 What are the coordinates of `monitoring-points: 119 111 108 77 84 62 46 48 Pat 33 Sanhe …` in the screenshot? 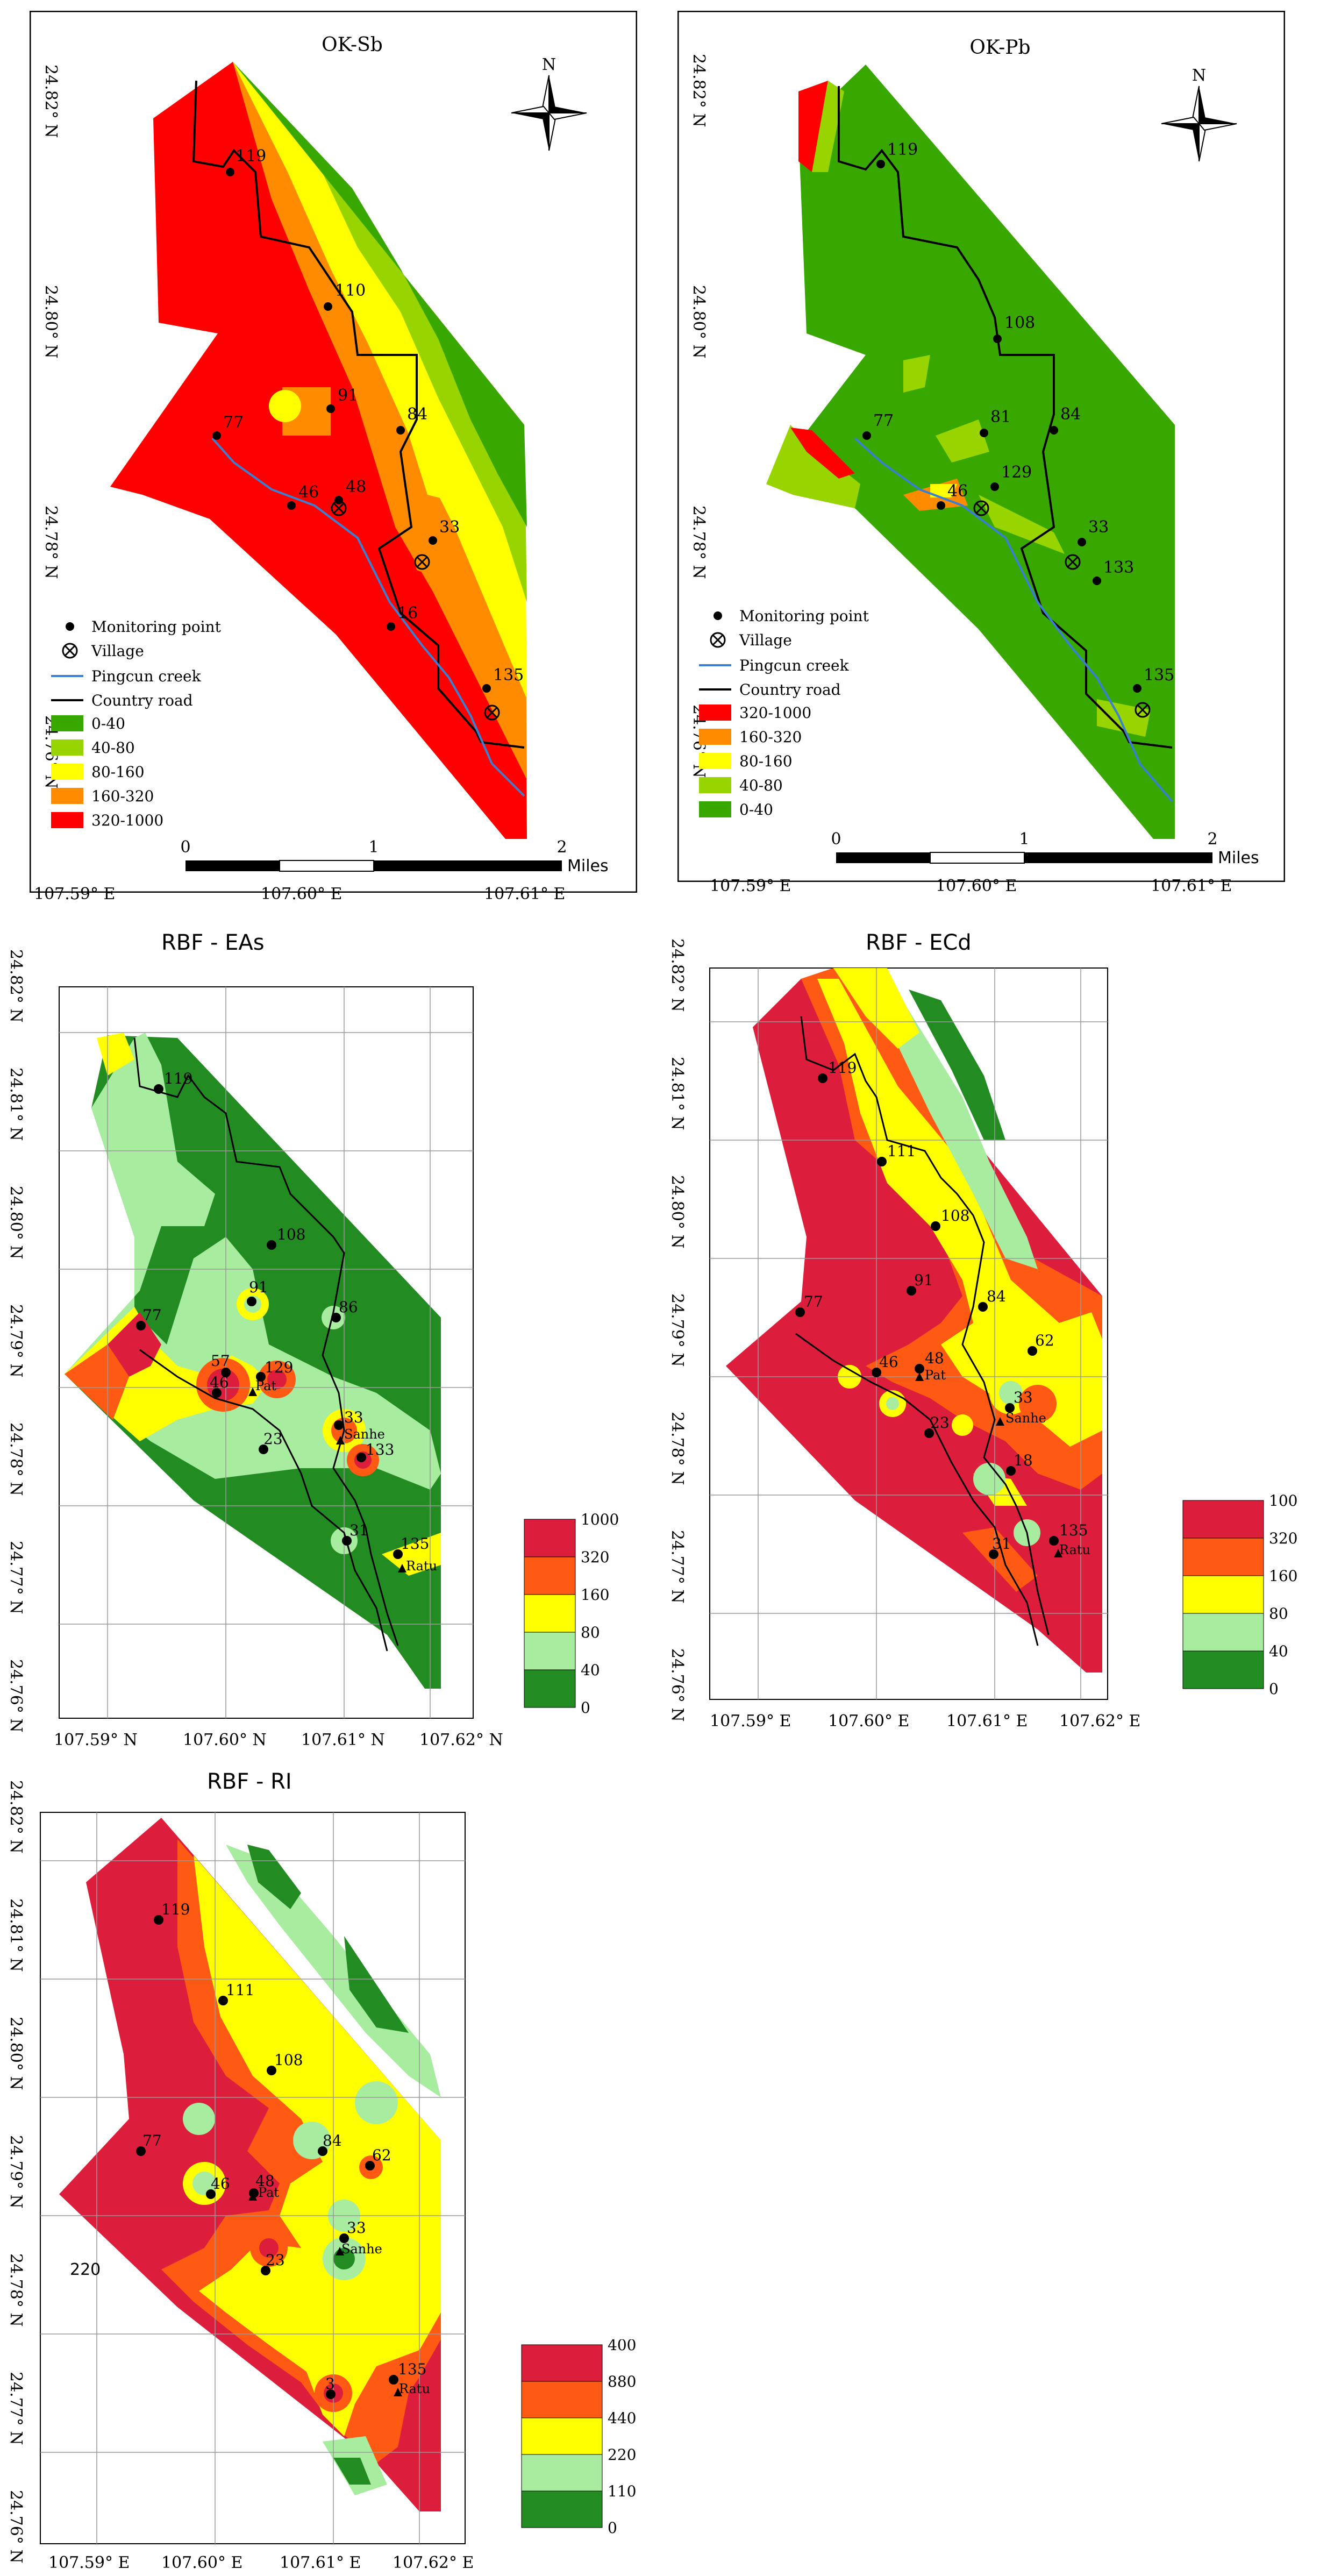 It's located at (283, 2150).